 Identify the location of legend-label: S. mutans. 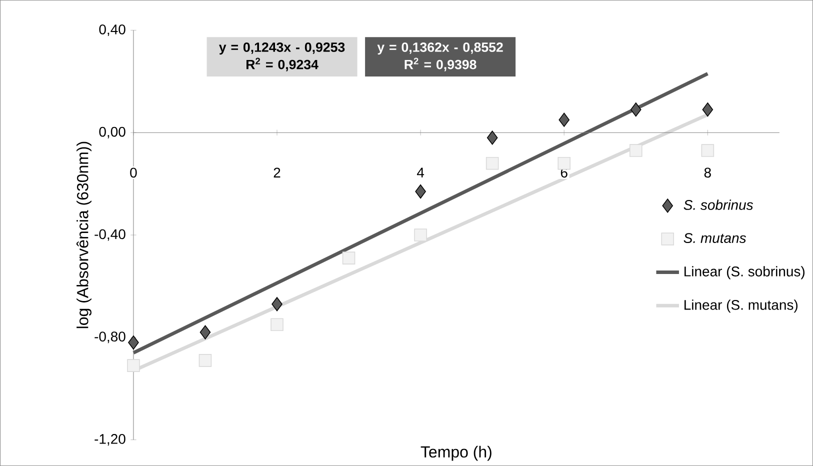
(715, 238).